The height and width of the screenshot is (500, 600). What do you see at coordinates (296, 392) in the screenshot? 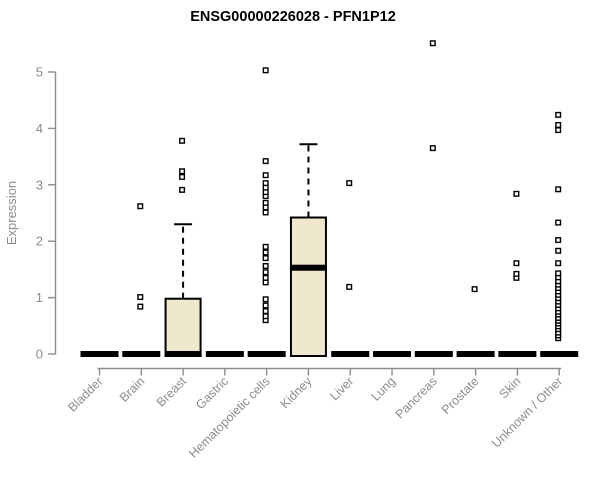
I see `x-category-label: Kidney` at bounding box center [296, 392].